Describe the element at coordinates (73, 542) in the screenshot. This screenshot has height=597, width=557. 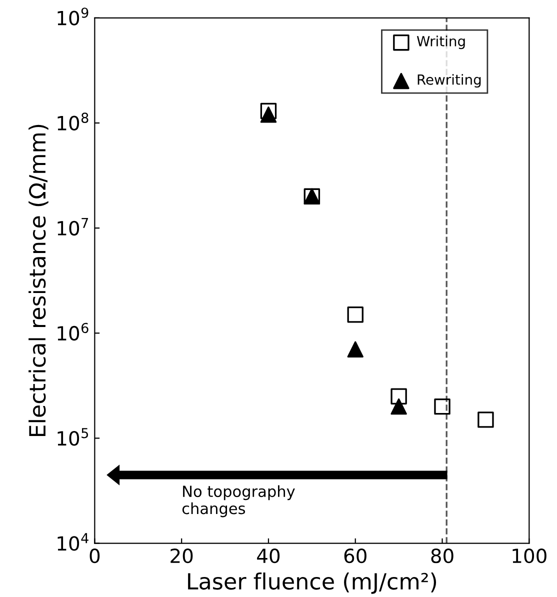
I see `y-tick-label: 10$^{4}$` at that location.